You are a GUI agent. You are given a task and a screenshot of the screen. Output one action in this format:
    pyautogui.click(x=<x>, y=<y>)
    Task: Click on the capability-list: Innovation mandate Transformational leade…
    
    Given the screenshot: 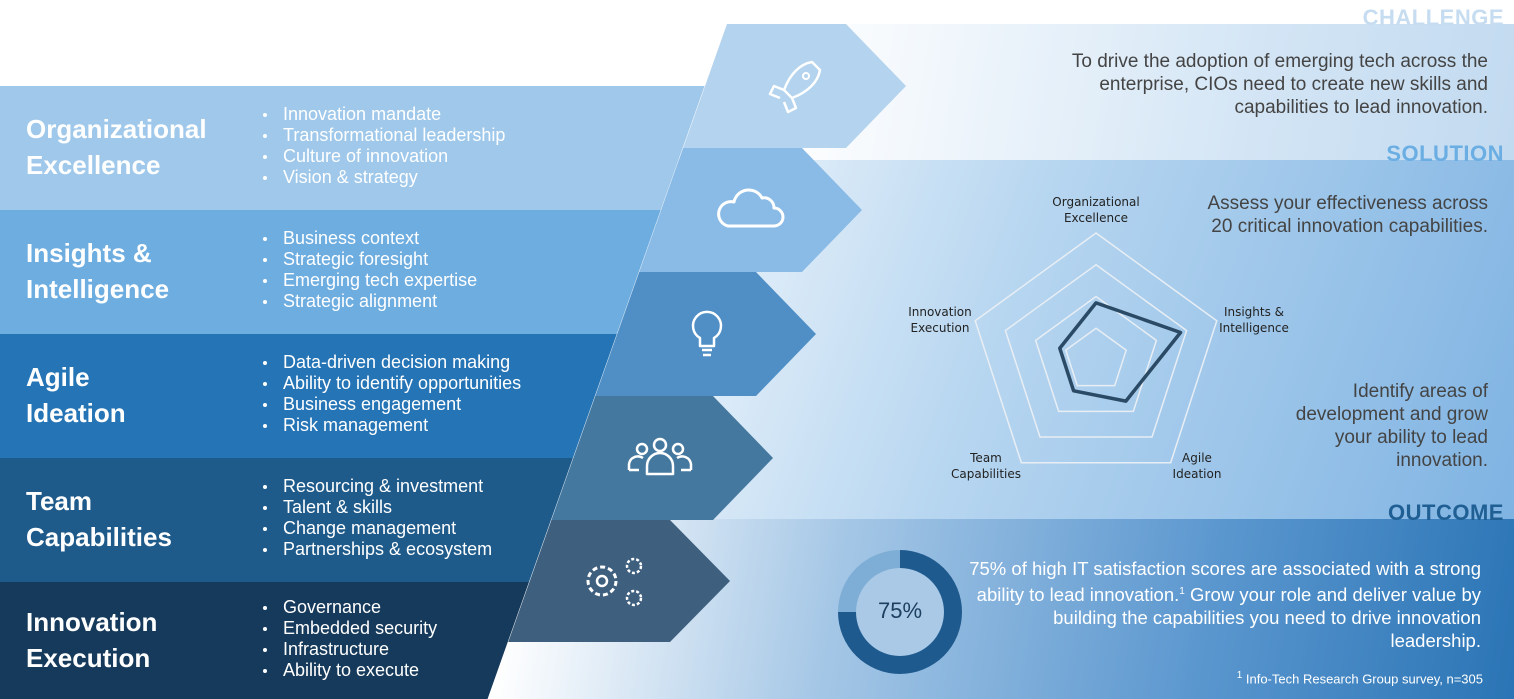 What is the action you would take?
    pyautogui.click(x=383, y=146)
    